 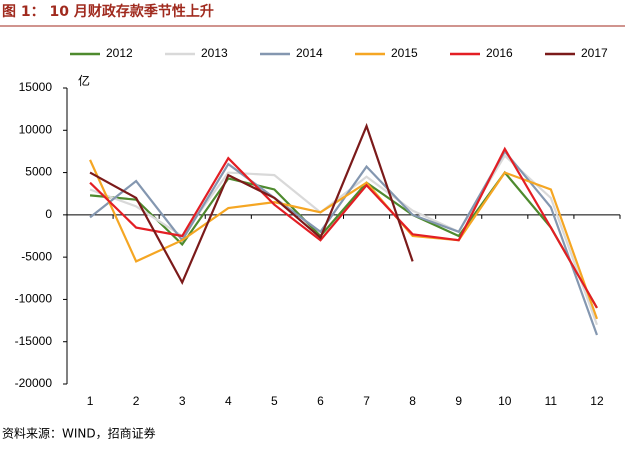 I want to click on x-tick-label: 1, so click(x=90, y=401).